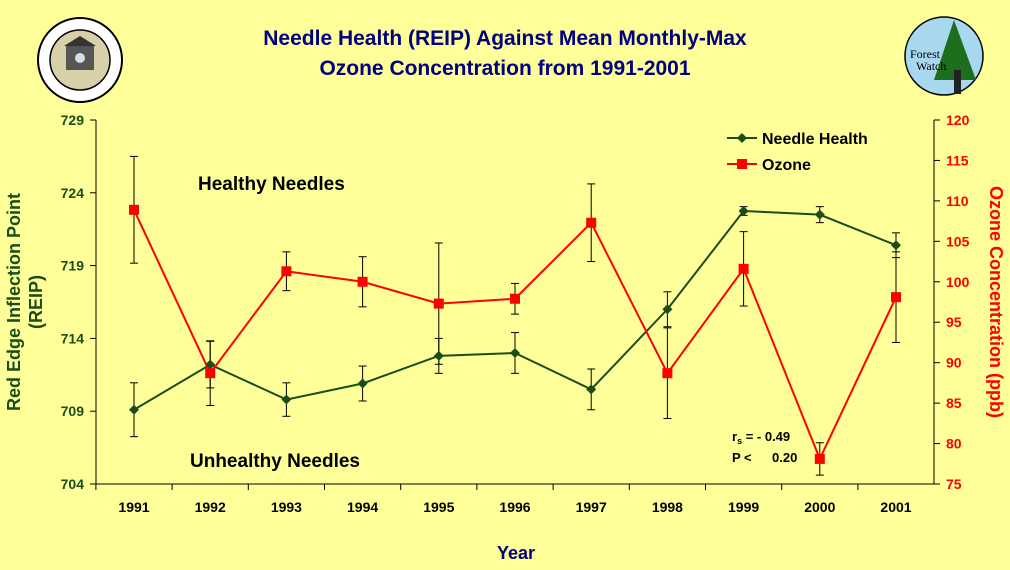 Image resolution: width=1010 pixels, height=570 pixels. Describe the element at coordinates (36, 302) in the screenshot. I see `y-axis-left-label-line-2: (REIP)` at that location.